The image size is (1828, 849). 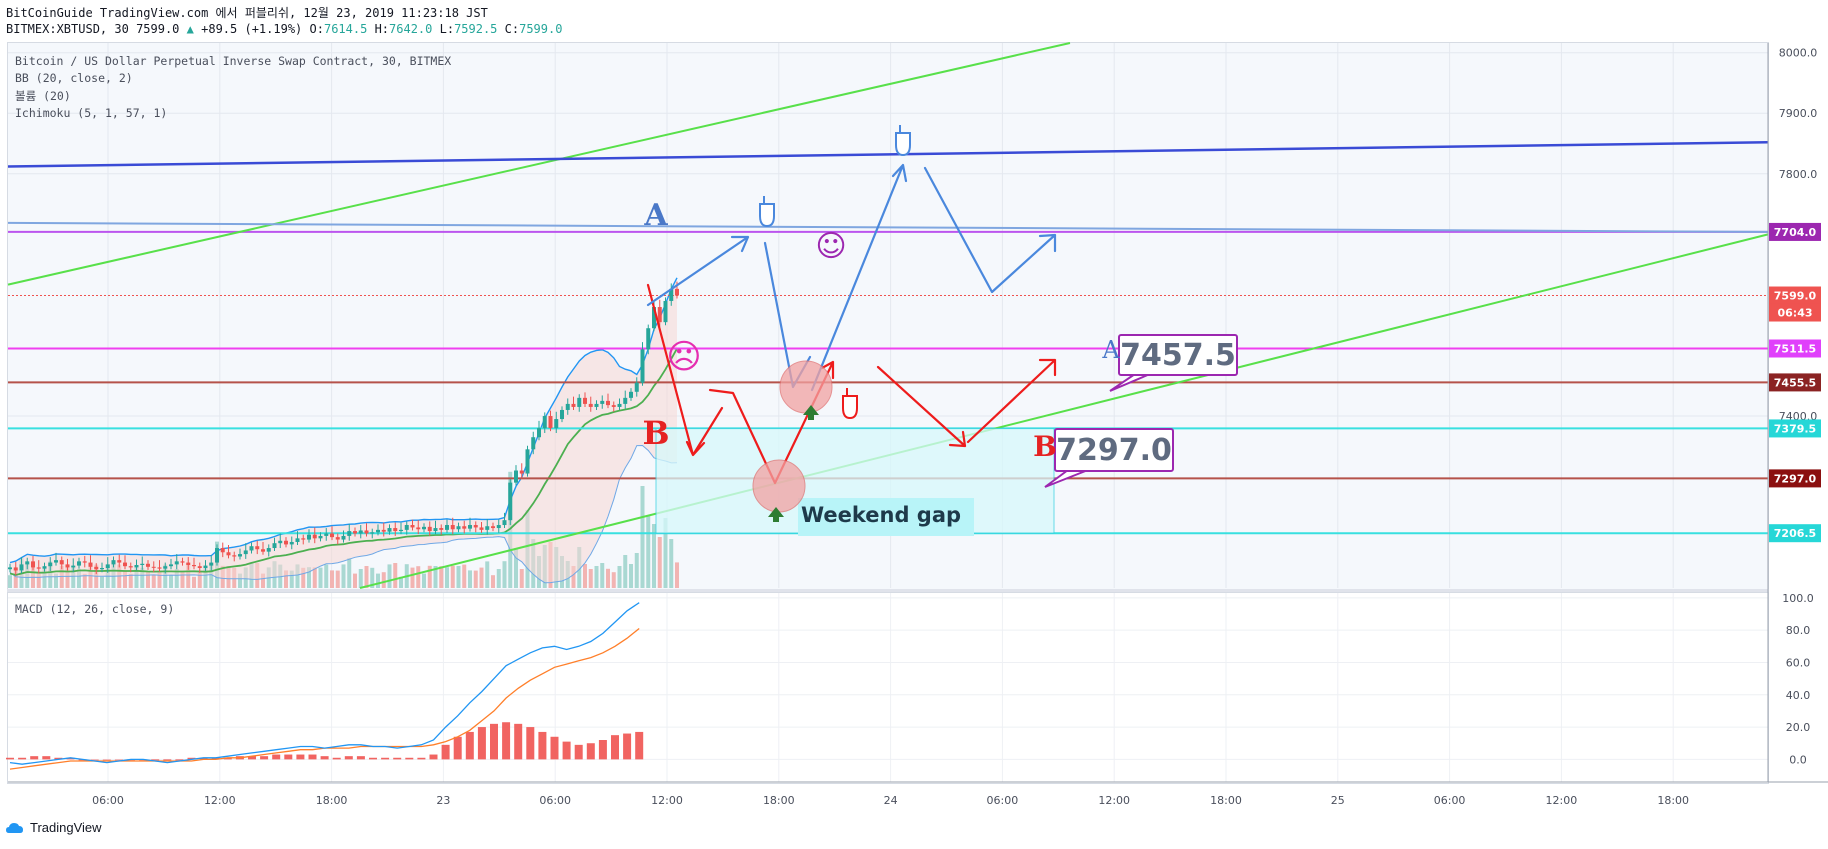 I want to click on blue-arrow-down-up, so click(x=990, y=230).